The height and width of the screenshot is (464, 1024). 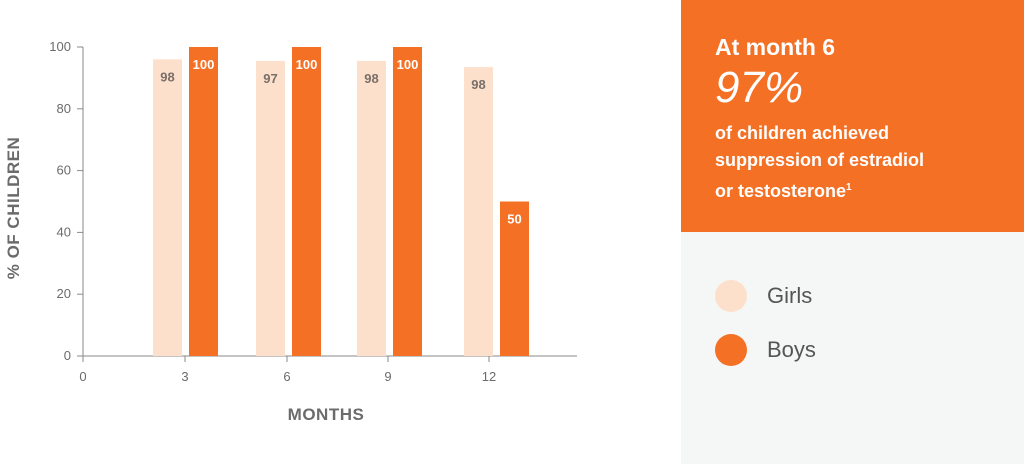 I want to click on x-tick-label: 3, so click(x=184, y=376).